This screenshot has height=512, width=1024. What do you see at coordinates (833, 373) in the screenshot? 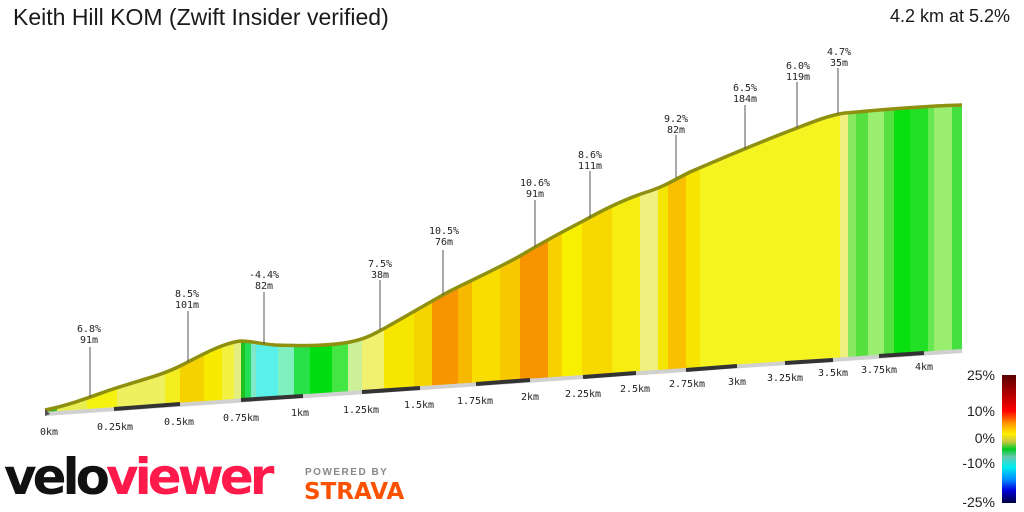
I see `x-tick: 3.5km` at bounding box center [833, 373].